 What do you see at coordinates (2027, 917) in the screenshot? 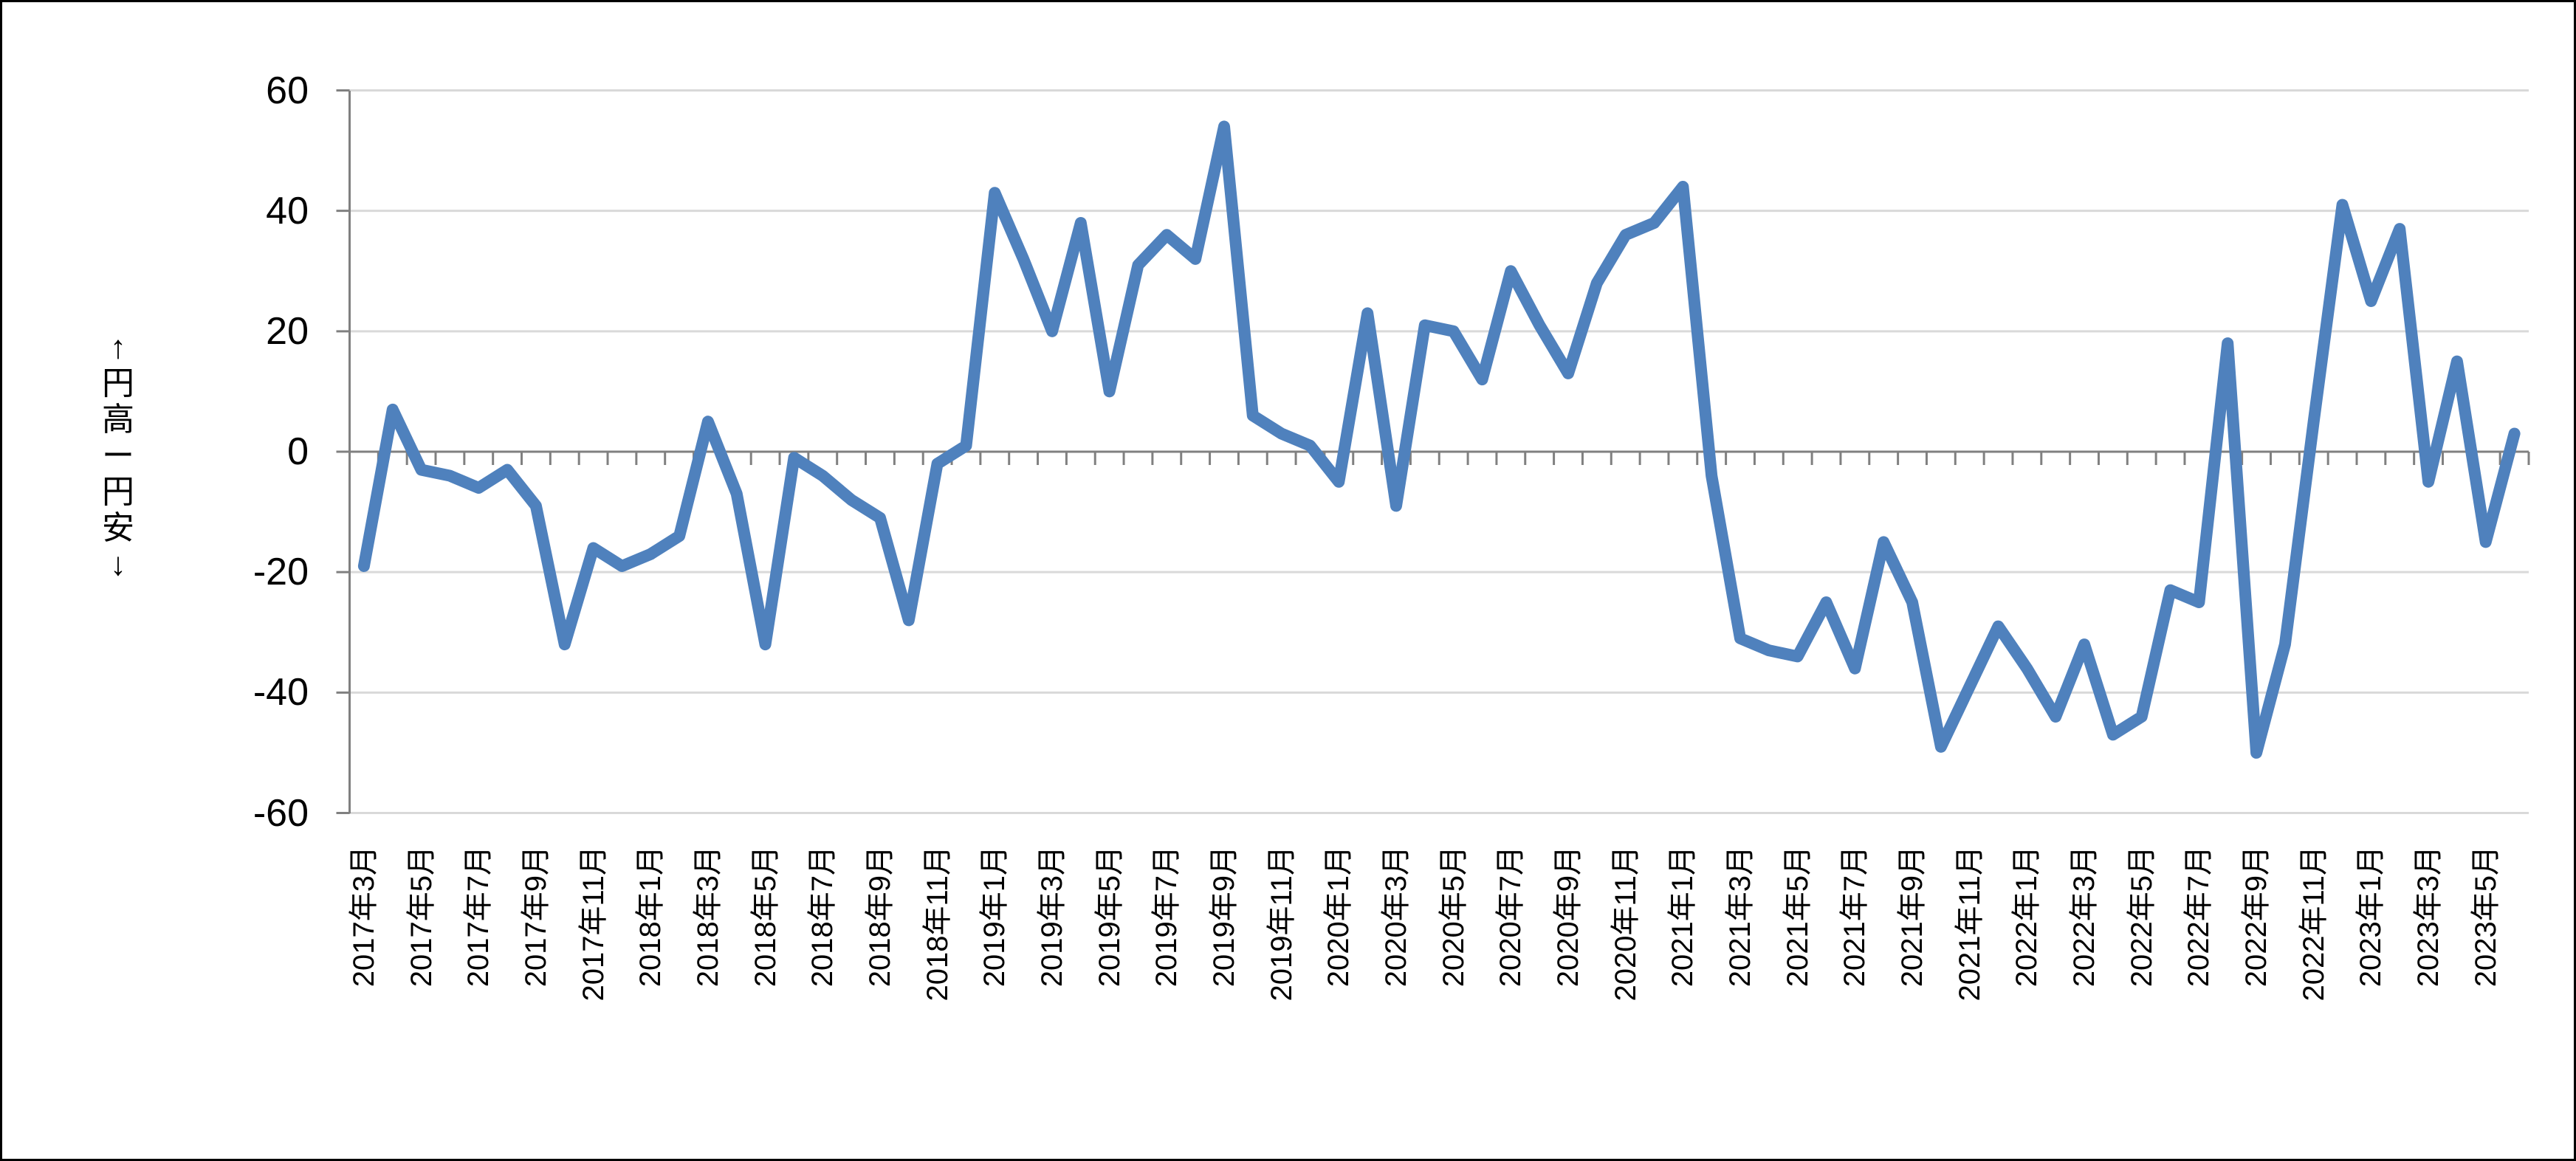
I see `x-tick-label-2022年1月: 2022年1月` at bounding box center [2027, 917].